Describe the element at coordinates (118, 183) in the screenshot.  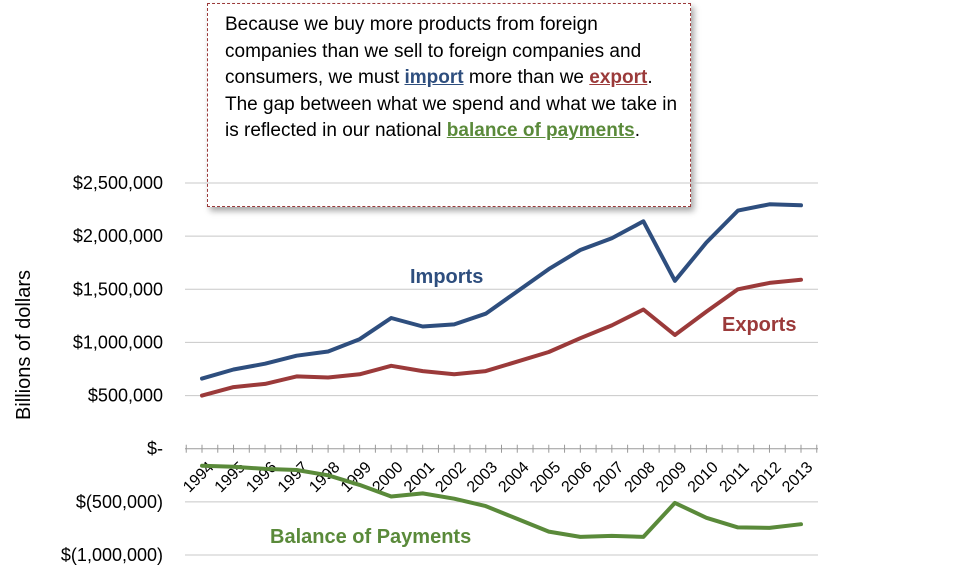
I see `y-tick-label: $2,500,000` at that location.